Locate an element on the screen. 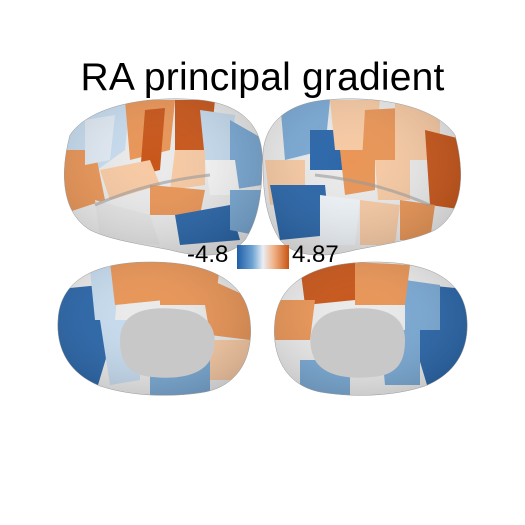  right-medial-wall is located at coordinates (357, 343).